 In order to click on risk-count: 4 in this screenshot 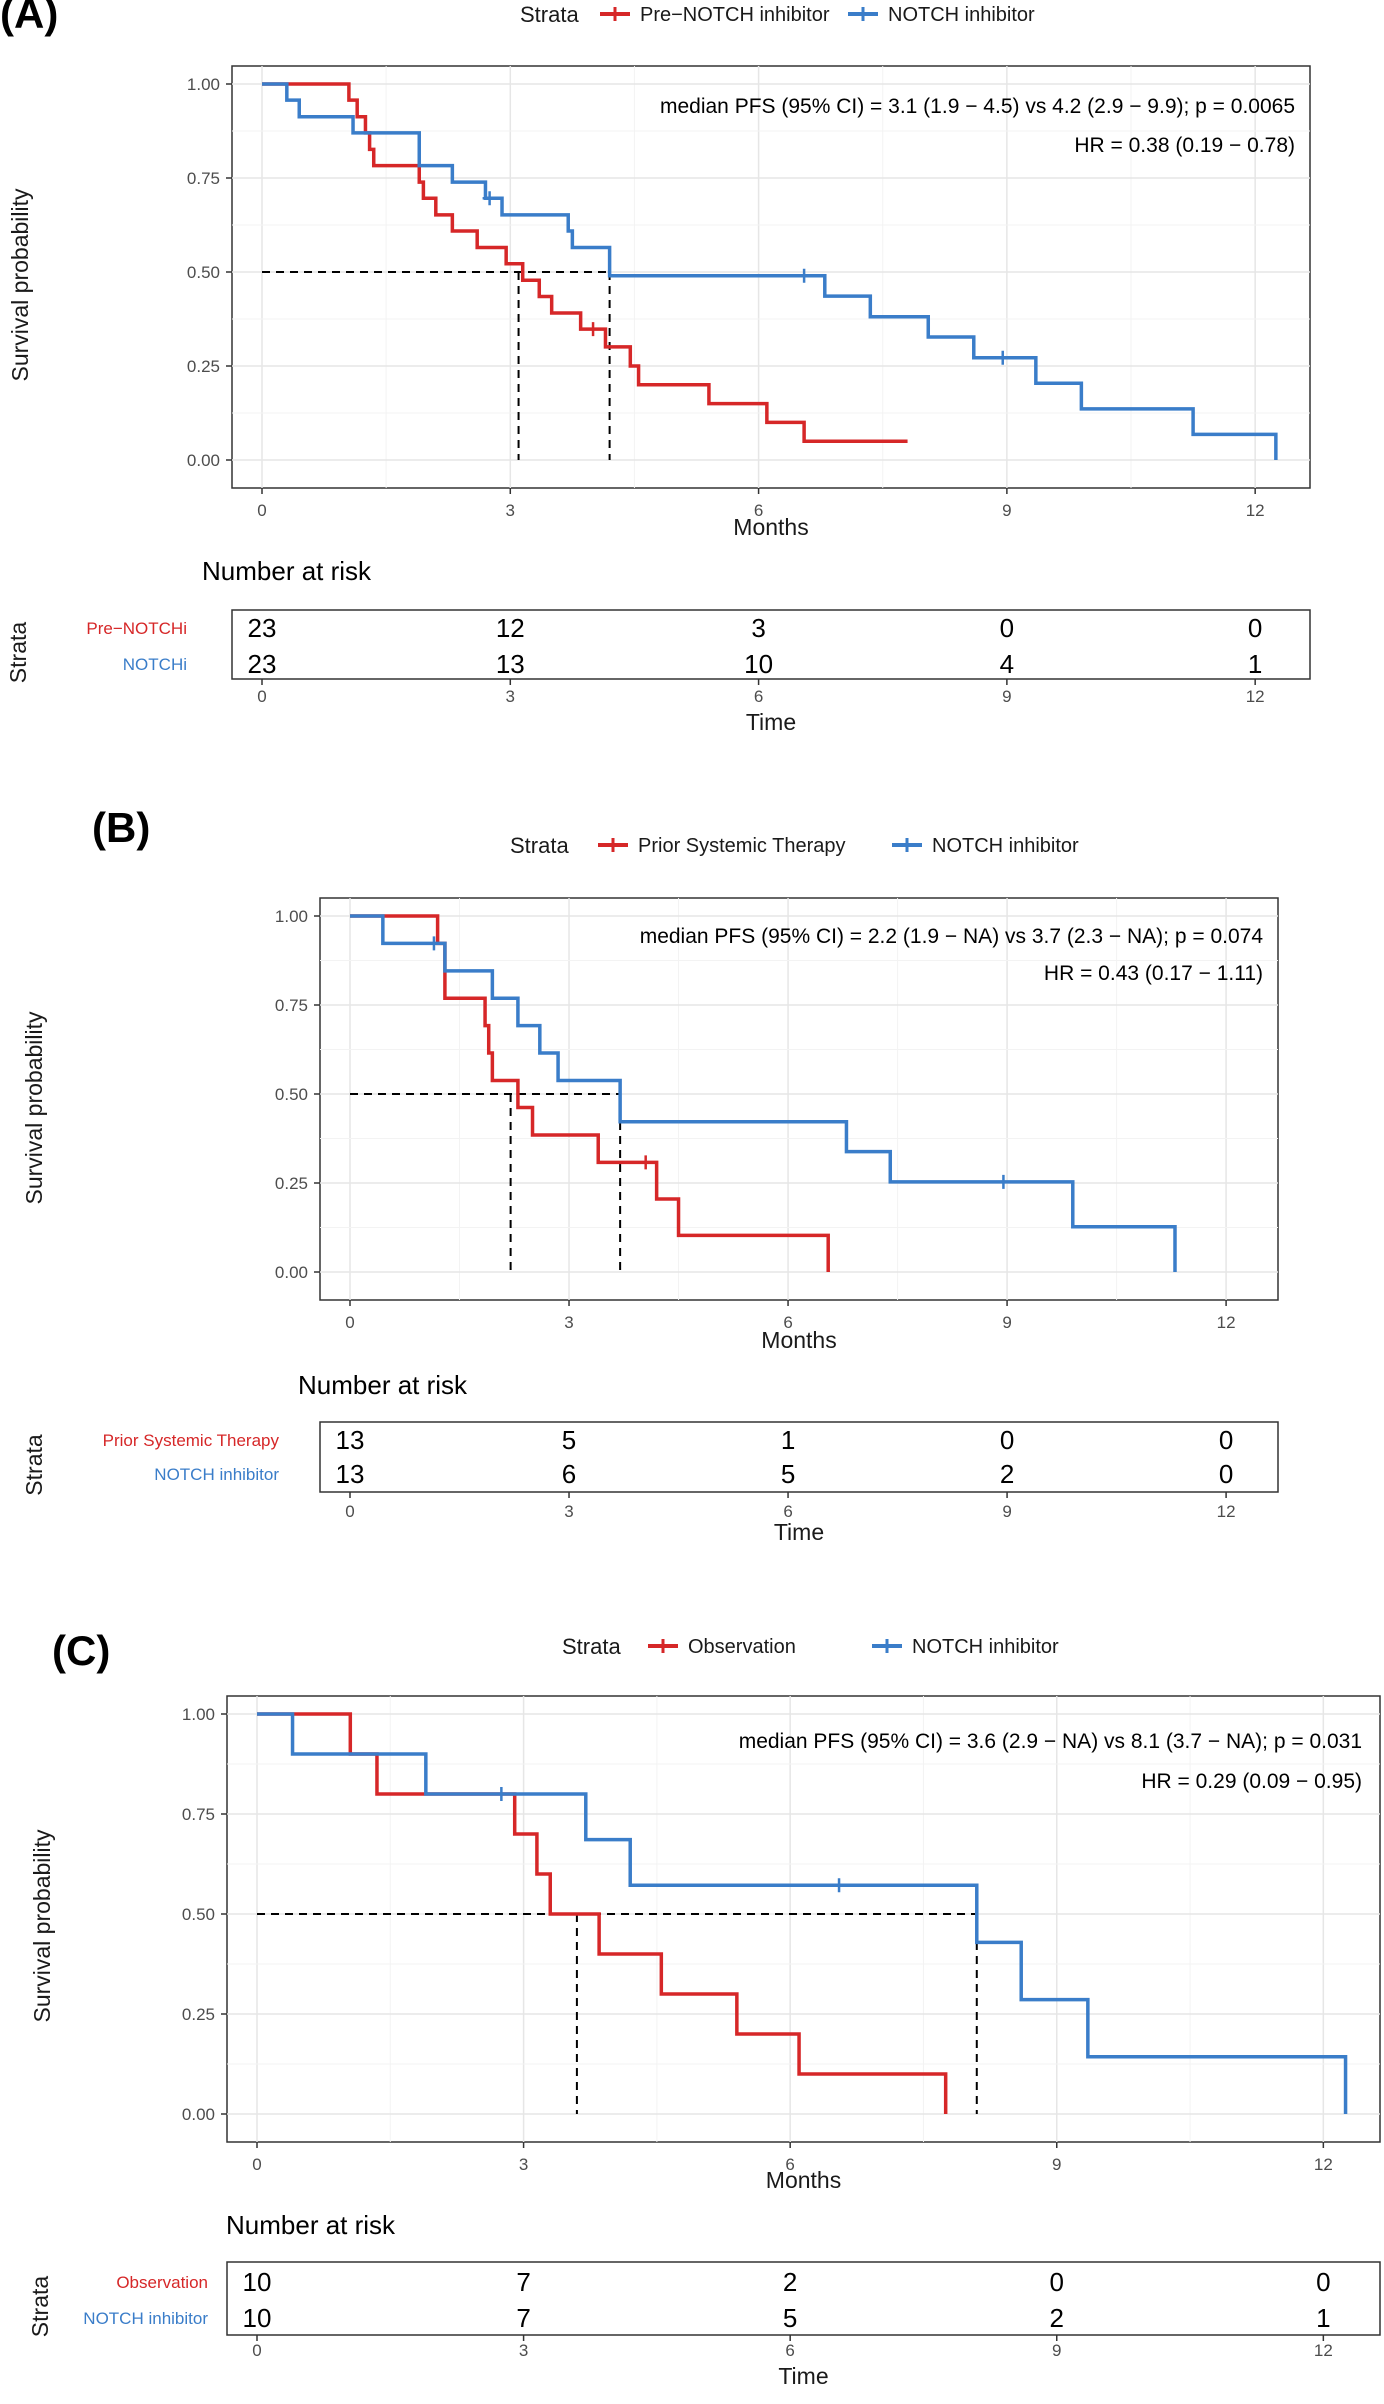, I will do `click(1007, 664)`.